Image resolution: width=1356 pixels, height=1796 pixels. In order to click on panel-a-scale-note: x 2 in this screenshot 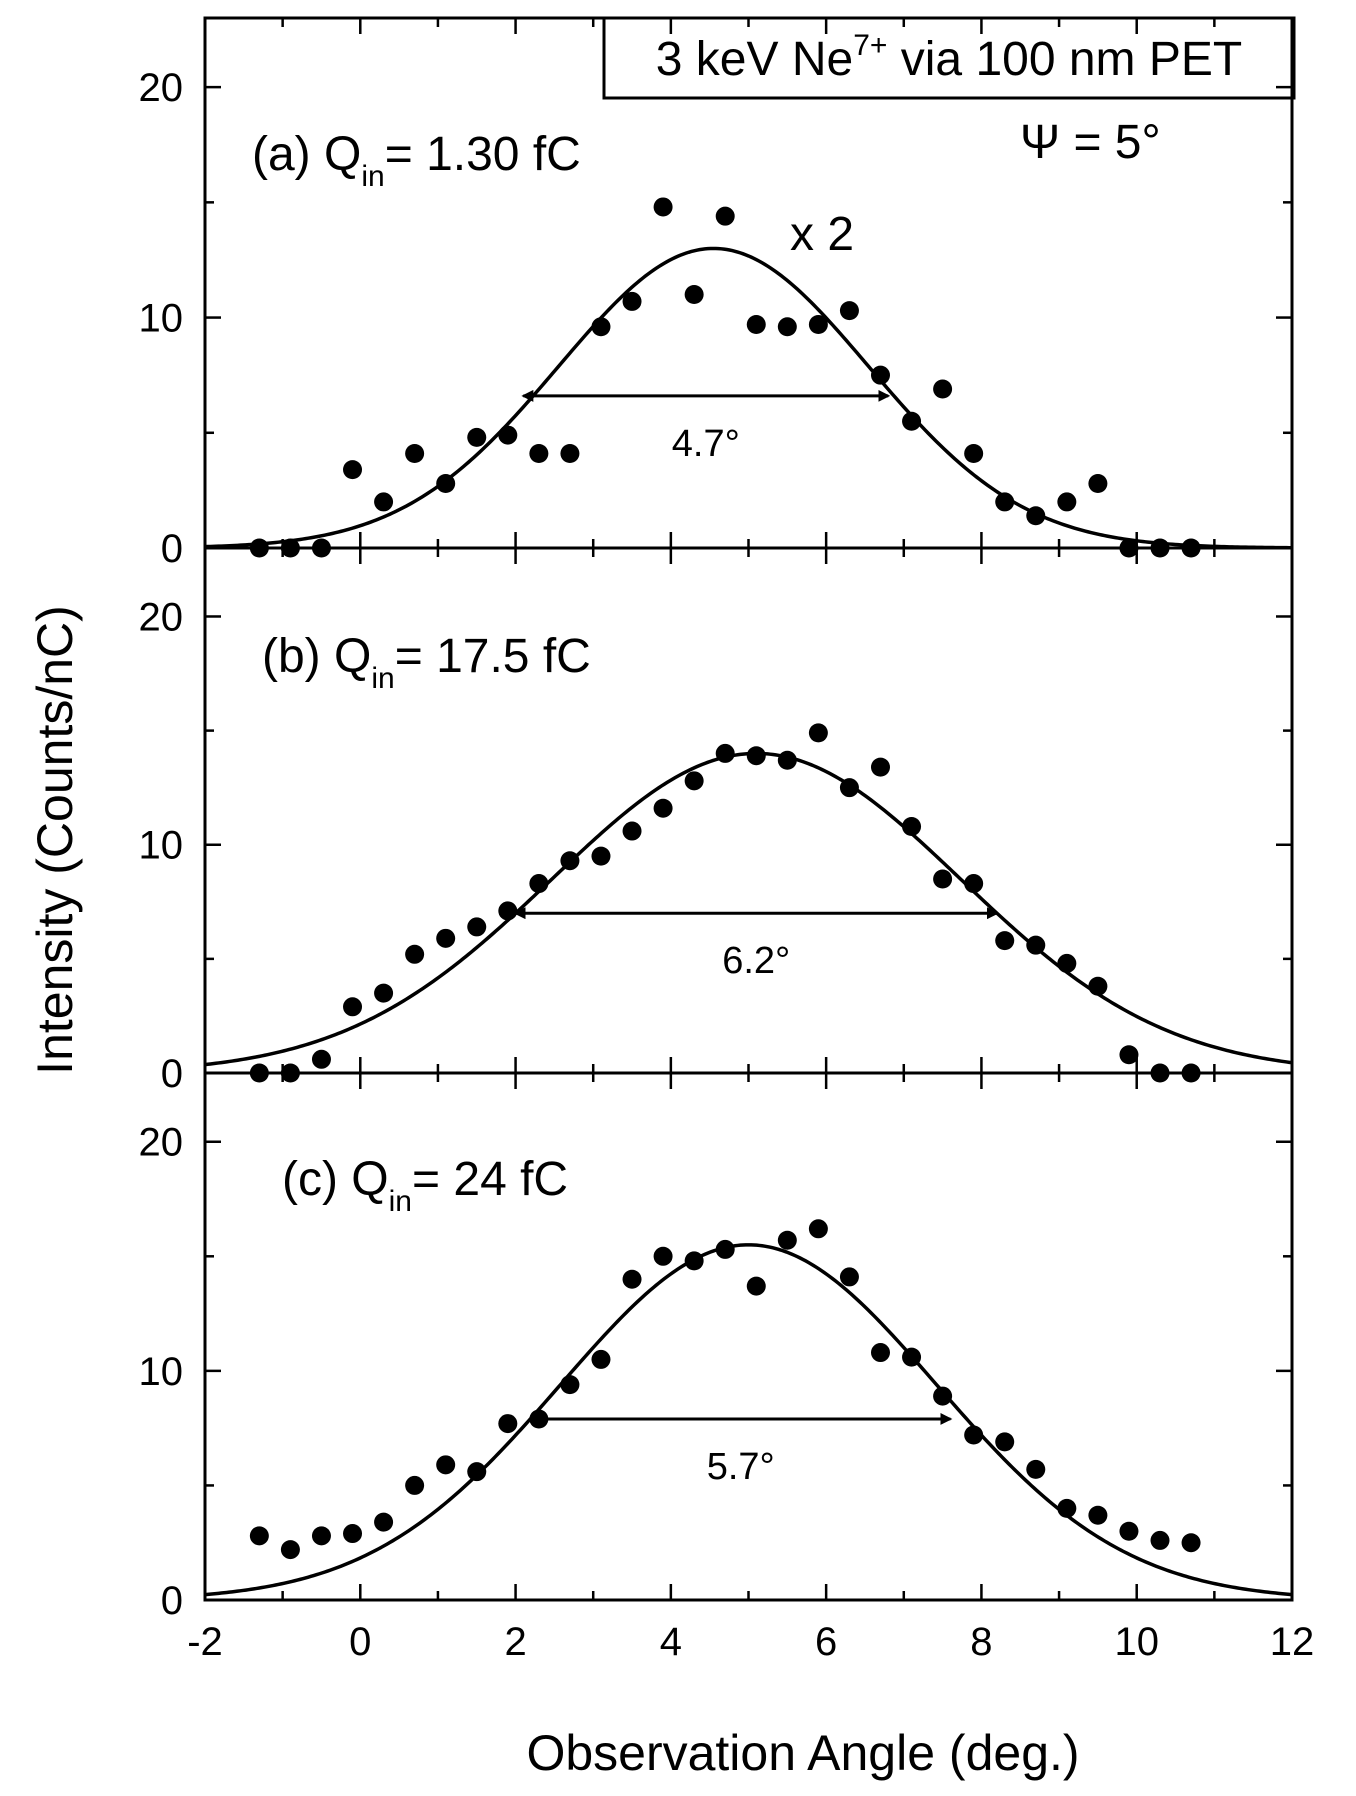, I will do `click(822, 234)`.